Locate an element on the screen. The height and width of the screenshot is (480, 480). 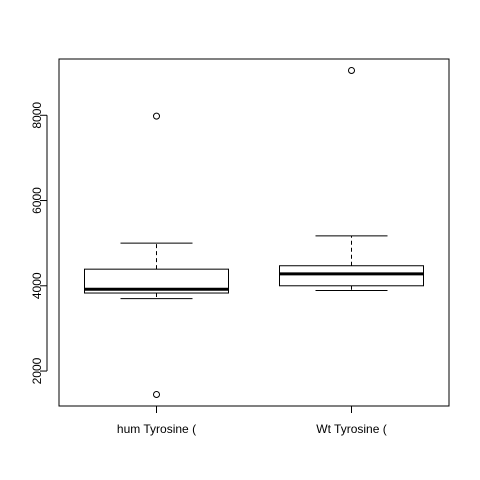
y-tick-label: 8000 is located at coordinates (37, 115).